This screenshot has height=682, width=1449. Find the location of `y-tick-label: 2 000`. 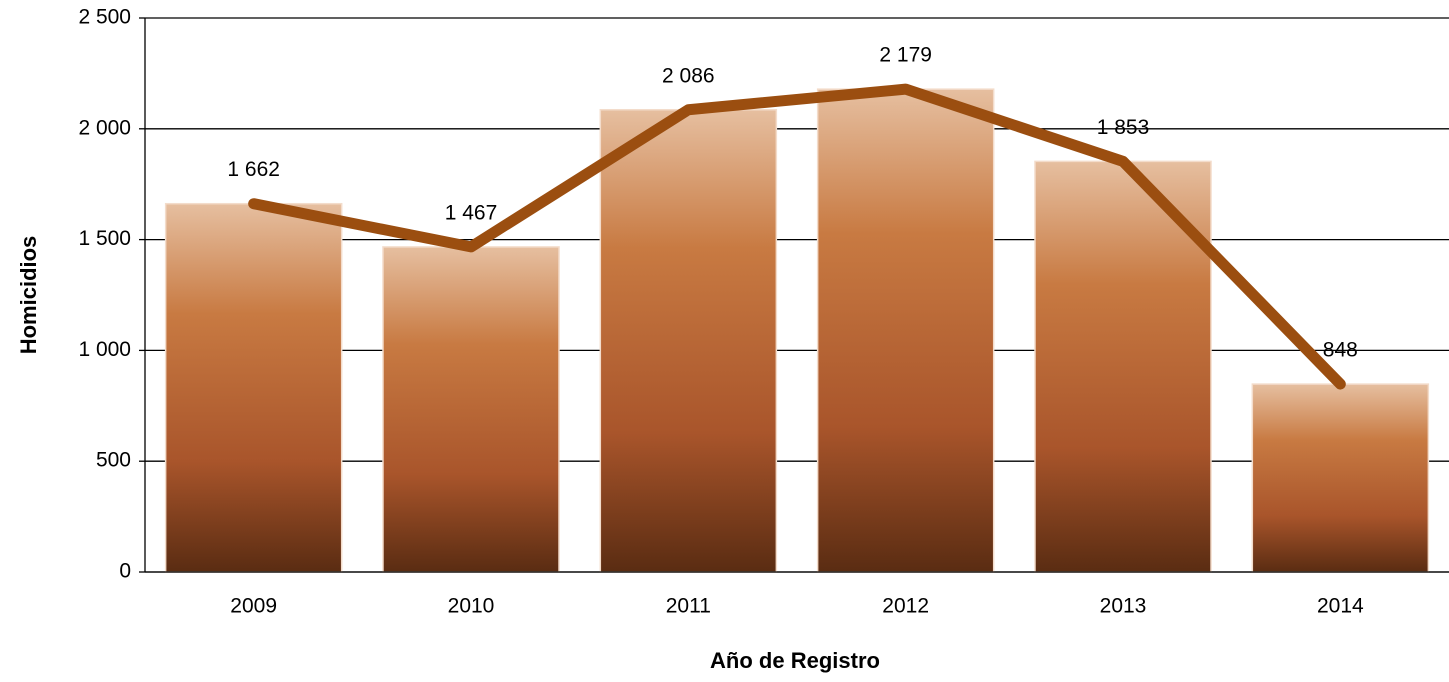

y-tick-label: 2 000 is located at coordinates (104, 127).